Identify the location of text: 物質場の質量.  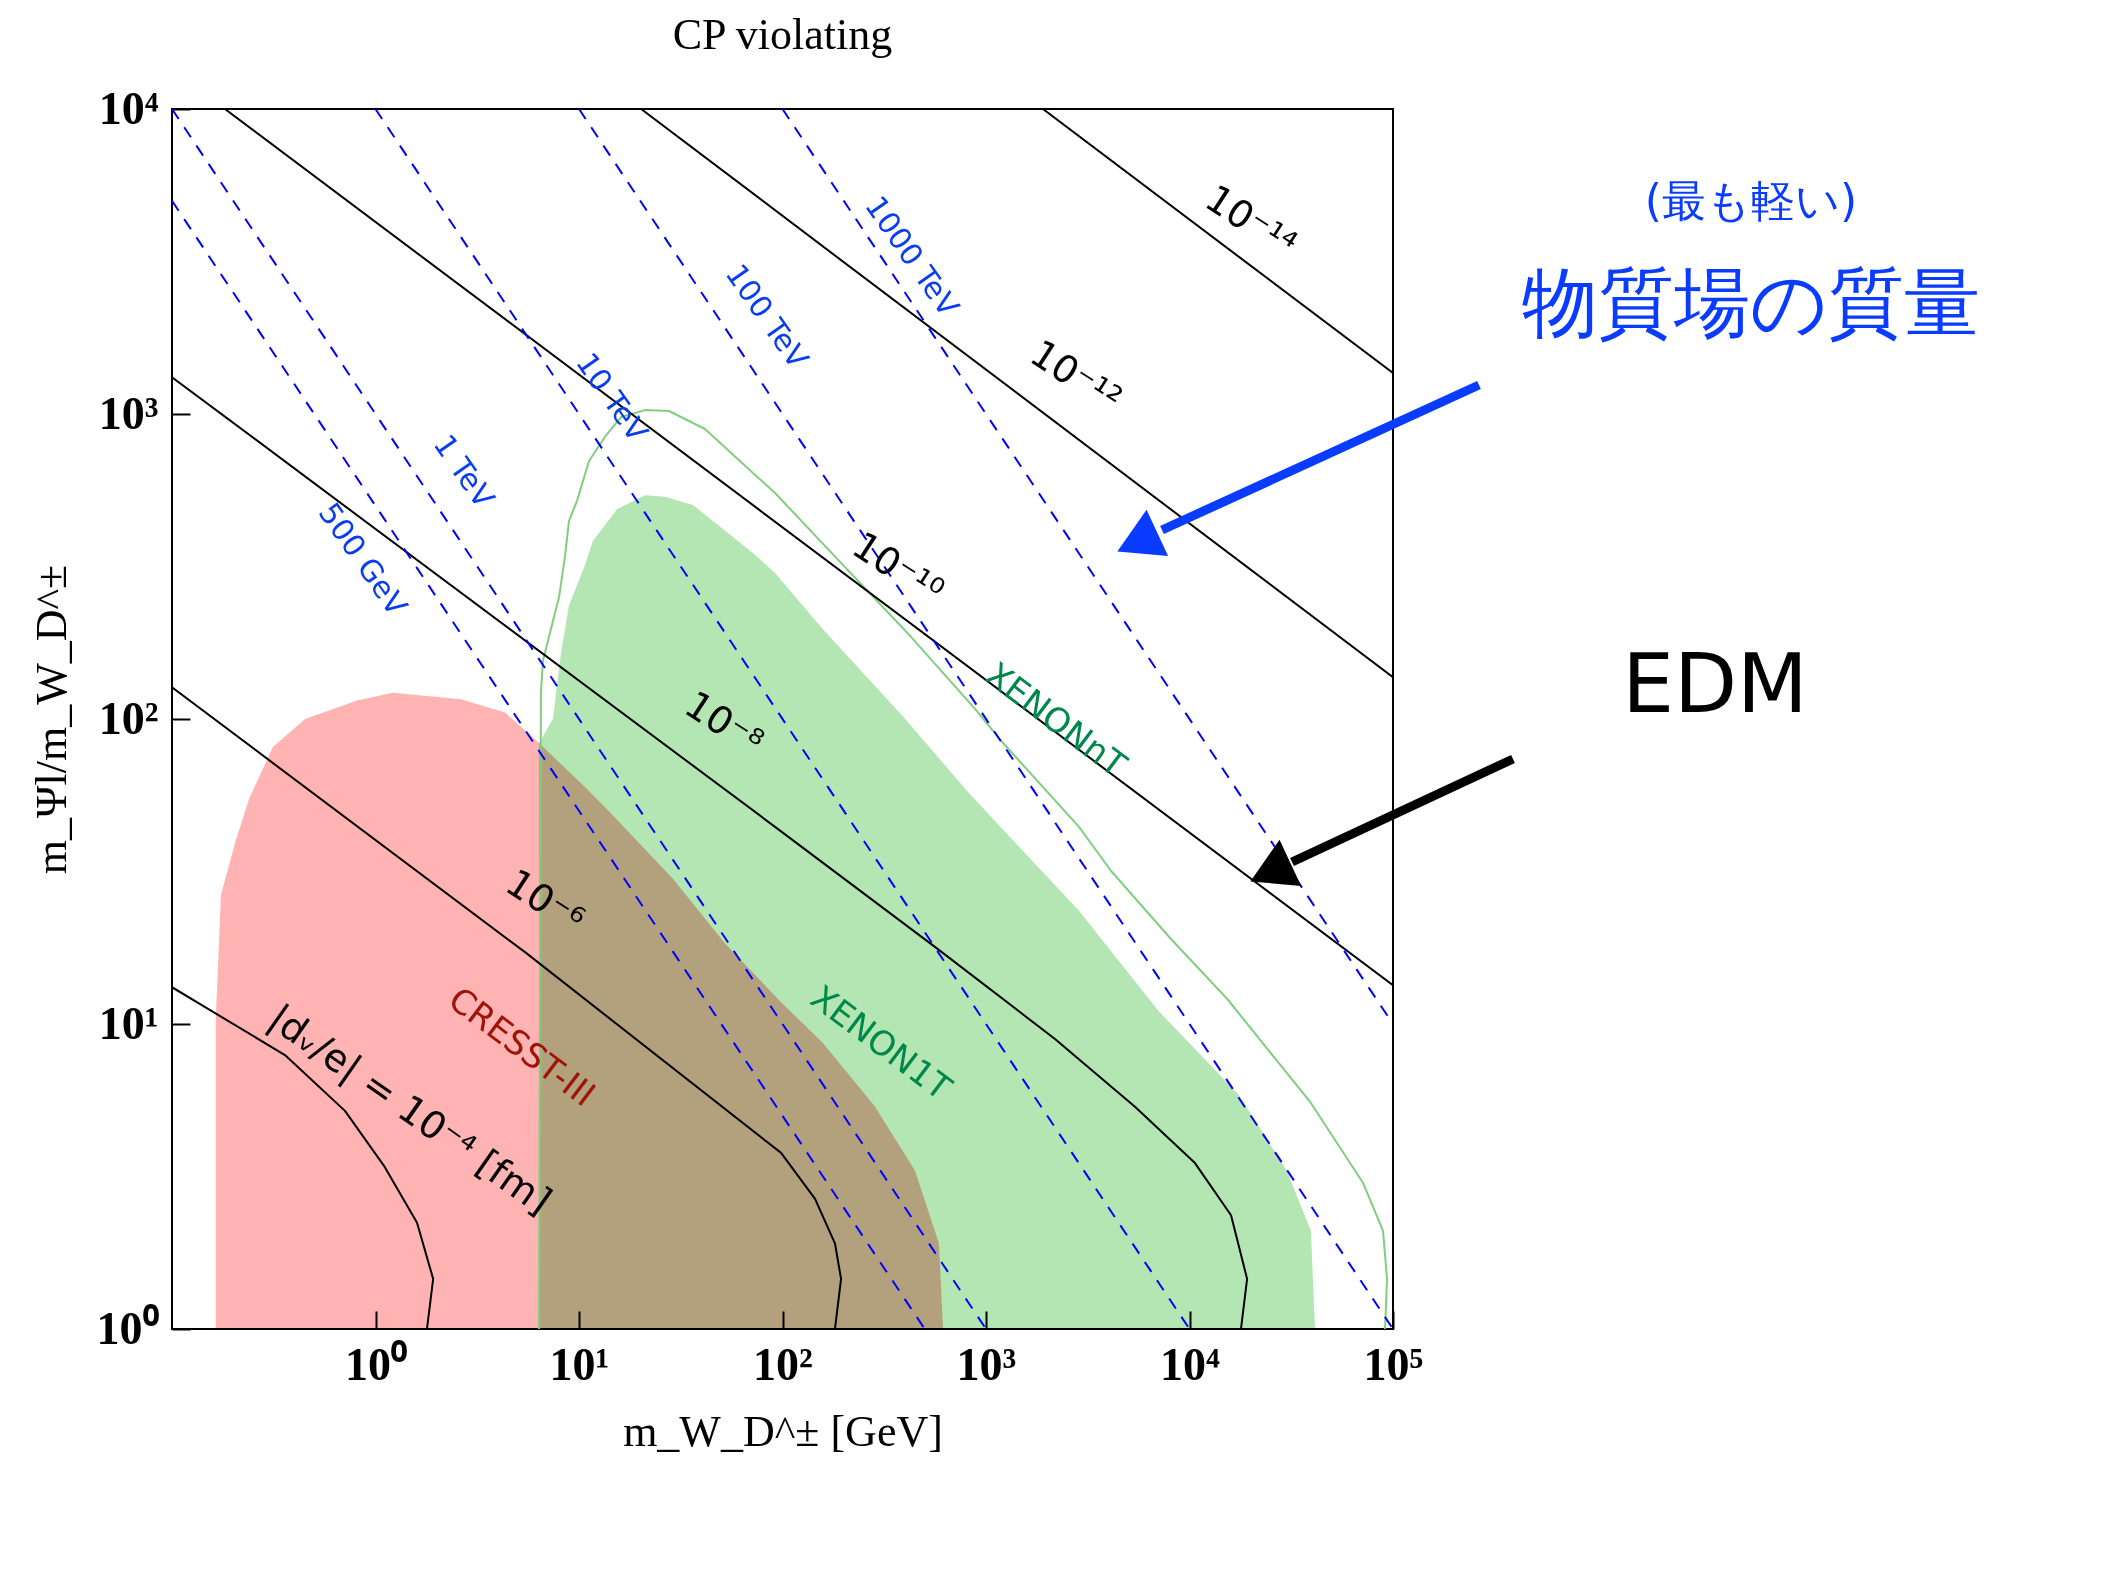
(1751, 302).